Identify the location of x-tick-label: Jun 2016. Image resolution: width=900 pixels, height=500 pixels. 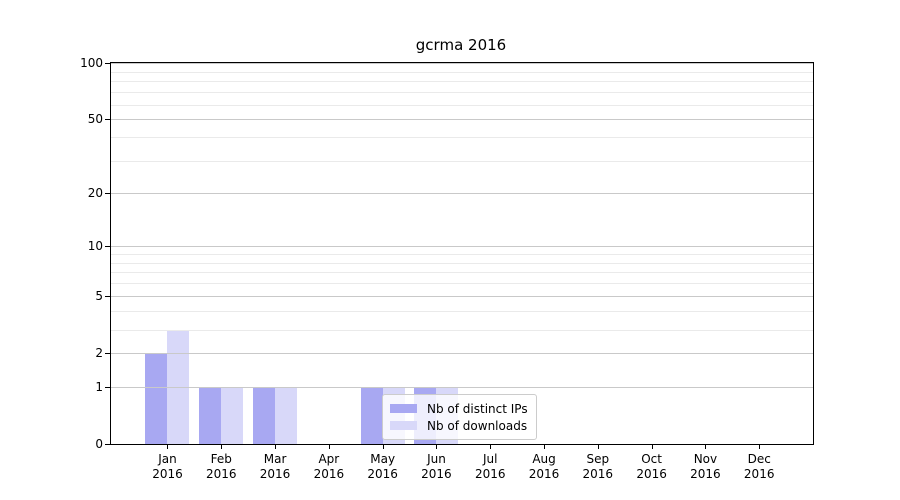
(436, 467).